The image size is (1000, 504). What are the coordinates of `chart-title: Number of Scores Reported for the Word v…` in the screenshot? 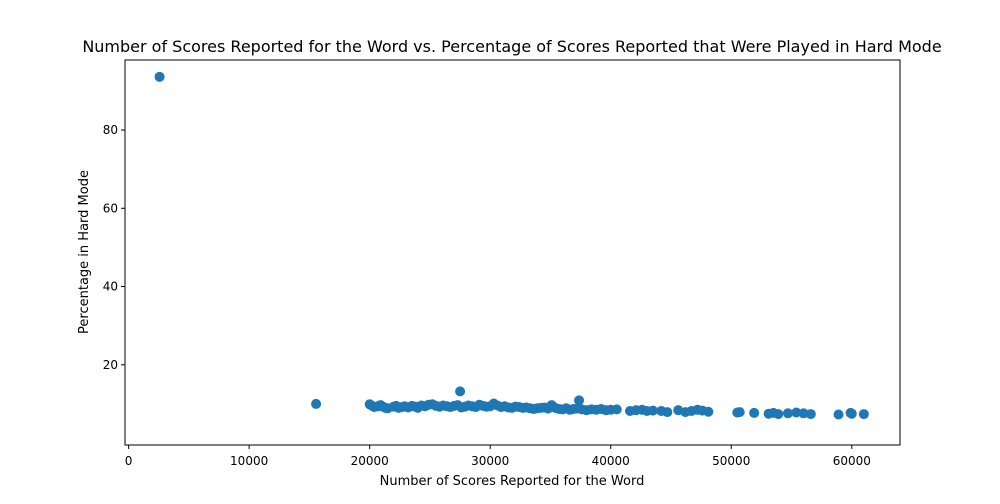 It's located at (511, 46).